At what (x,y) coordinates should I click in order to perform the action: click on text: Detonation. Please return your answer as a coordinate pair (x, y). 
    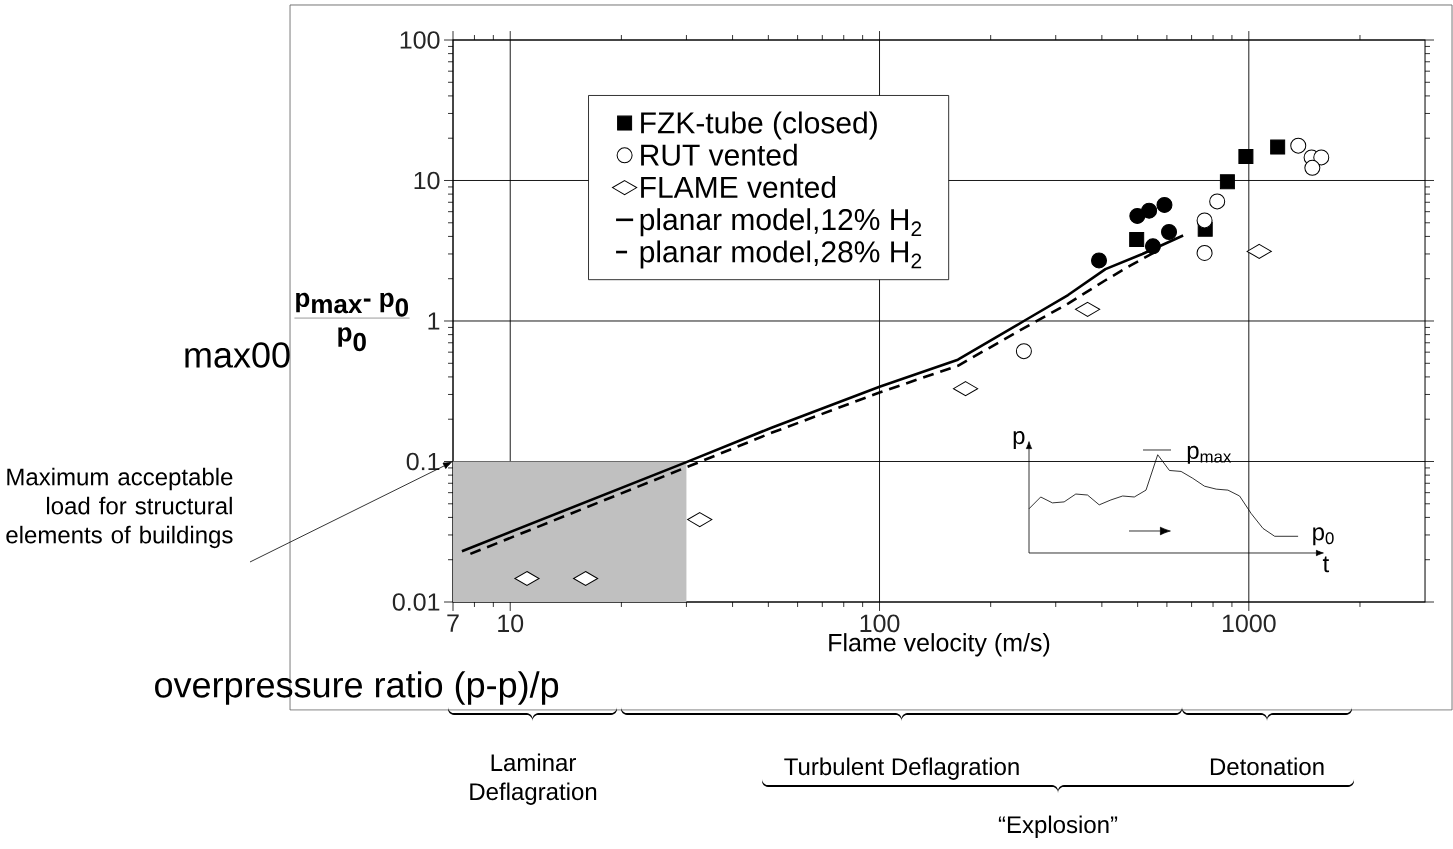
    Looking at the image, I should click on (1267, 766).